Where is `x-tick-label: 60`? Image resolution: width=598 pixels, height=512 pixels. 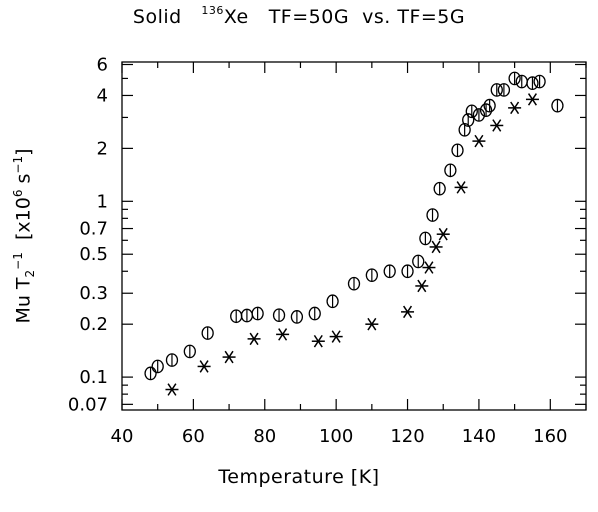
x-tick-label: 60 is located at coordinates (193, 436).